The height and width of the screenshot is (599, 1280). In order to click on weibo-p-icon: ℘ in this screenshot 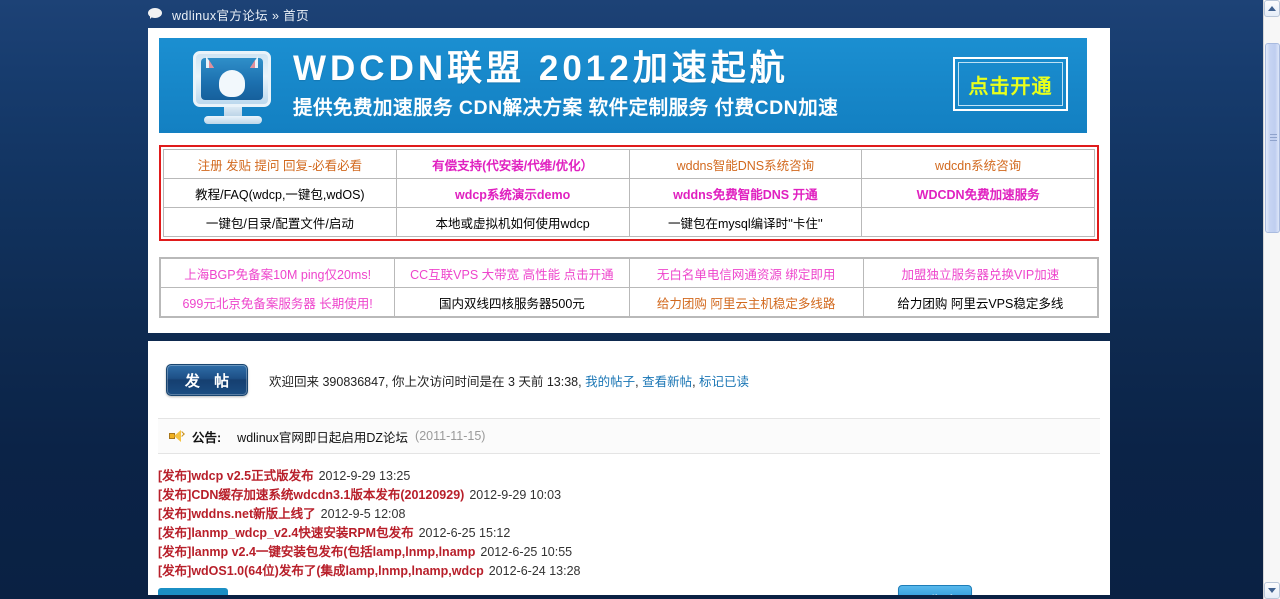, I will do `click(920, 594)`.